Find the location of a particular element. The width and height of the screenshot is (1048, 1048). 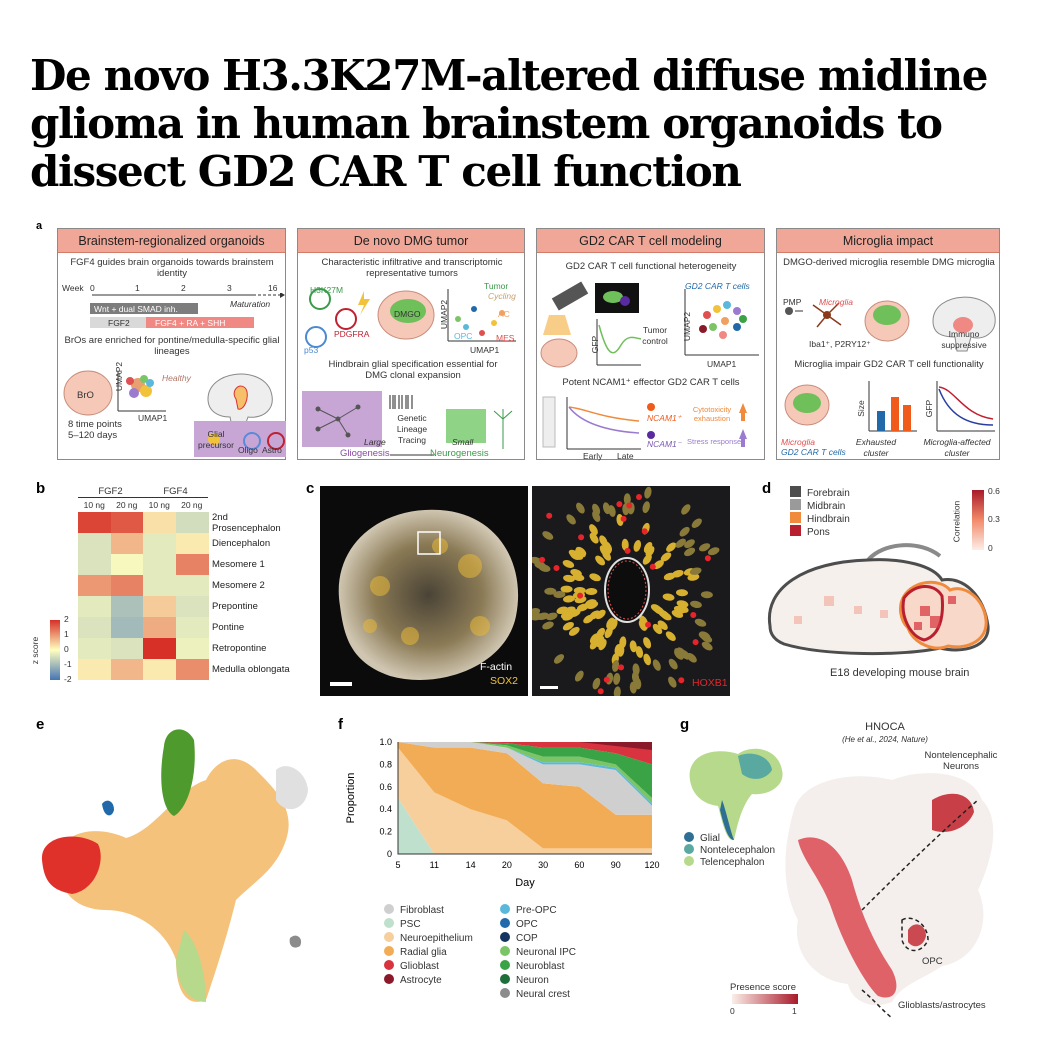

immuno-label: Immuno suppressive is located at coordinates (964, 339).